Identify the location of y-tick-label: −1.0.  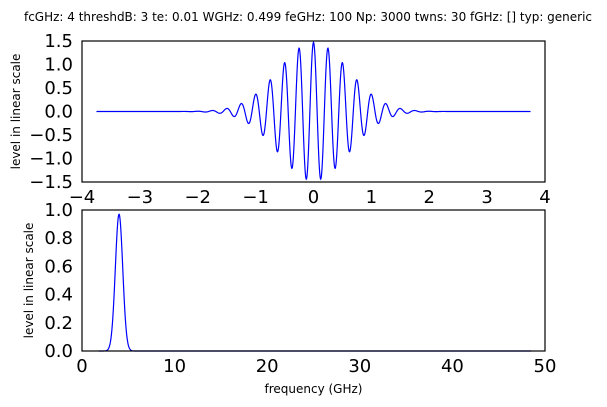
(51, 159).